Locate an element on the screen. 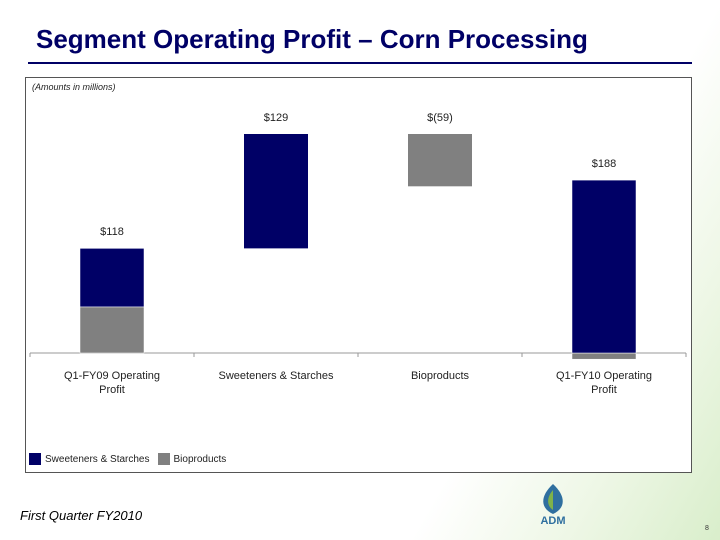 The width and height of the screenshot is (720, 540). legend-label: Sweeteners & Starches is located at coordinates (97, 459).